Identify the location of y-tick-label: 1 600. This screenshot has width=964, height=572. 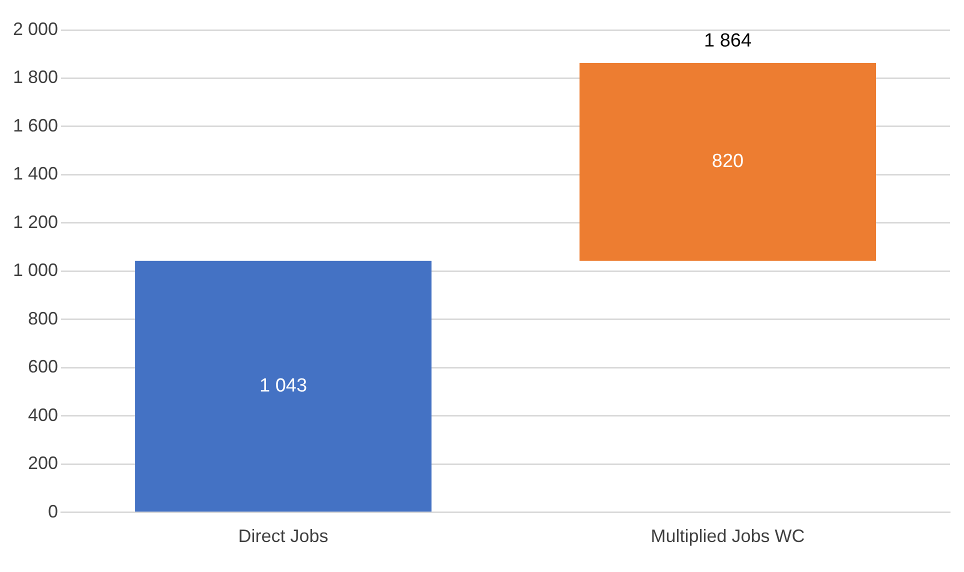
(35, 125).